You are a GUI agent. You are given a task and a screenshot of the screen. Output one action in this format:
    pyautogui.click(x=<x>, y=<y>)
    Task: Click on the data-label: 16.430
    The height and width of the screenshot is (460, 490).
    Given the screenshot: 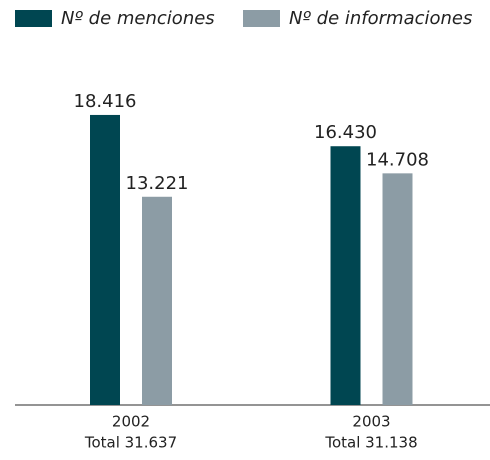 What is the action you would take?
    pyautogui.click(x=345, y=132)
    